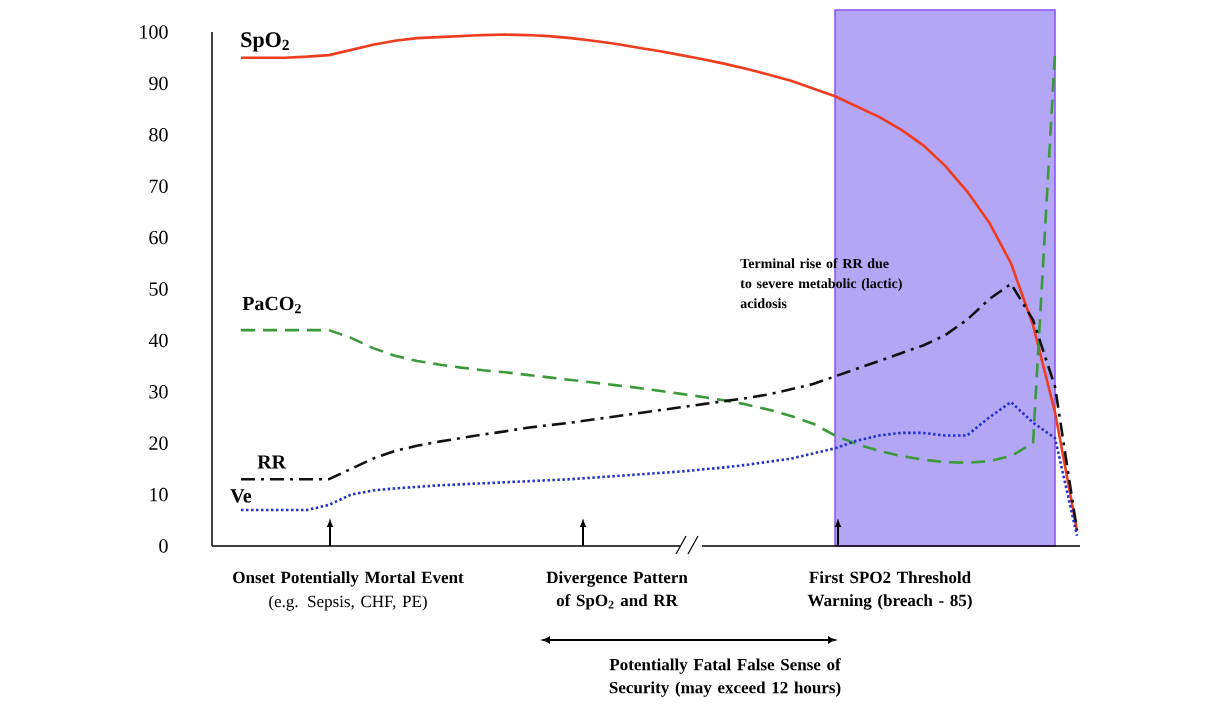  Describe the element at coordinates (163, 546) in the screenshot. I see `y-tick-label: 0` at that location.